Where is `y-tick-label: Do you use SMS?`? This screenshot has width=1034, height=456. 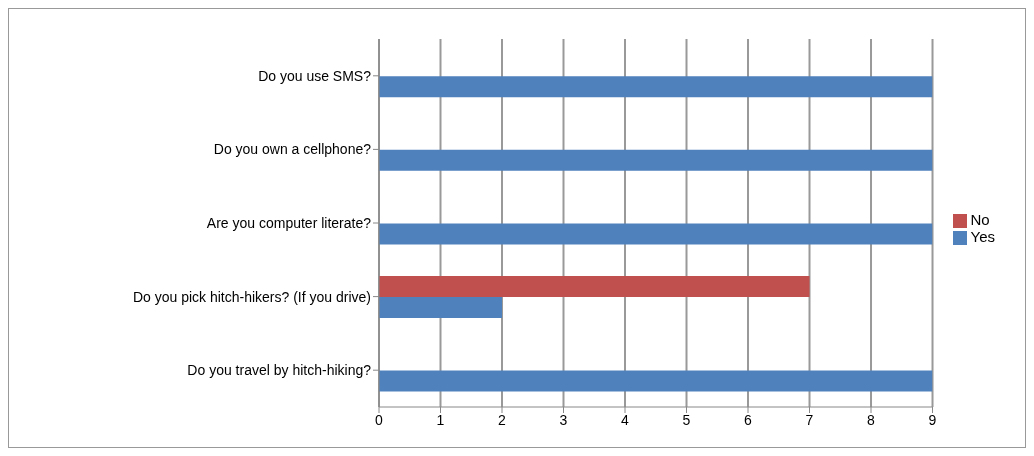 y-tick-label: Do you use SMS? is located at coordinates (315, 75).